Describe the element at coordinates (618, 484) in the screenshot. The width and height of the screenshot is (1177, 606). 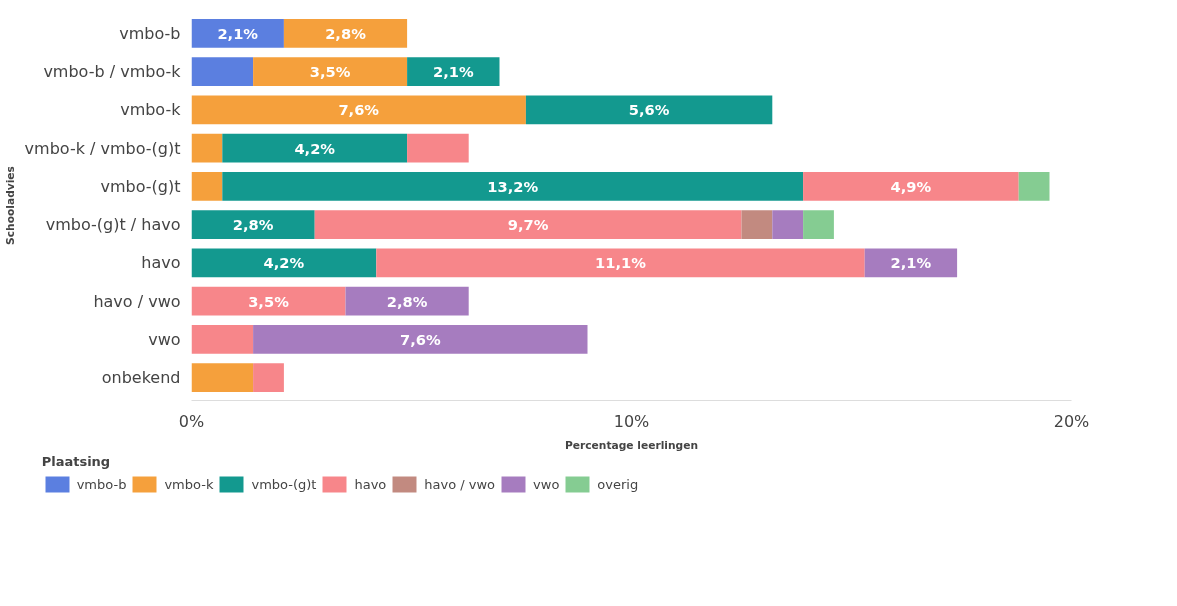
I see `legend-label: overig` at that location.